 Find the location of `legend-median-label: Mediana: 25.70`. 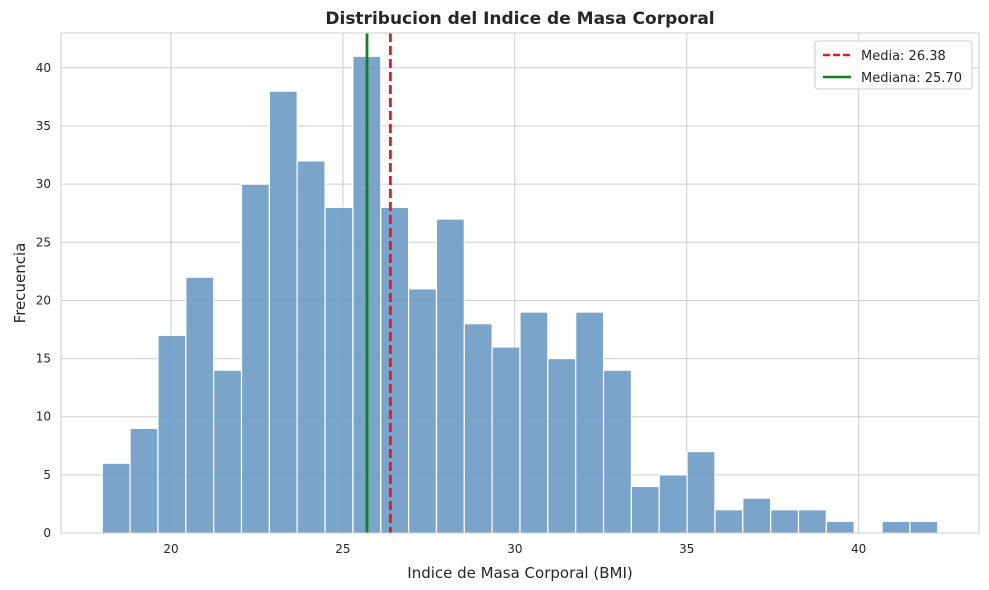

legend-median-label: Mediana: 25.70 is located at coordinates (911, 78).